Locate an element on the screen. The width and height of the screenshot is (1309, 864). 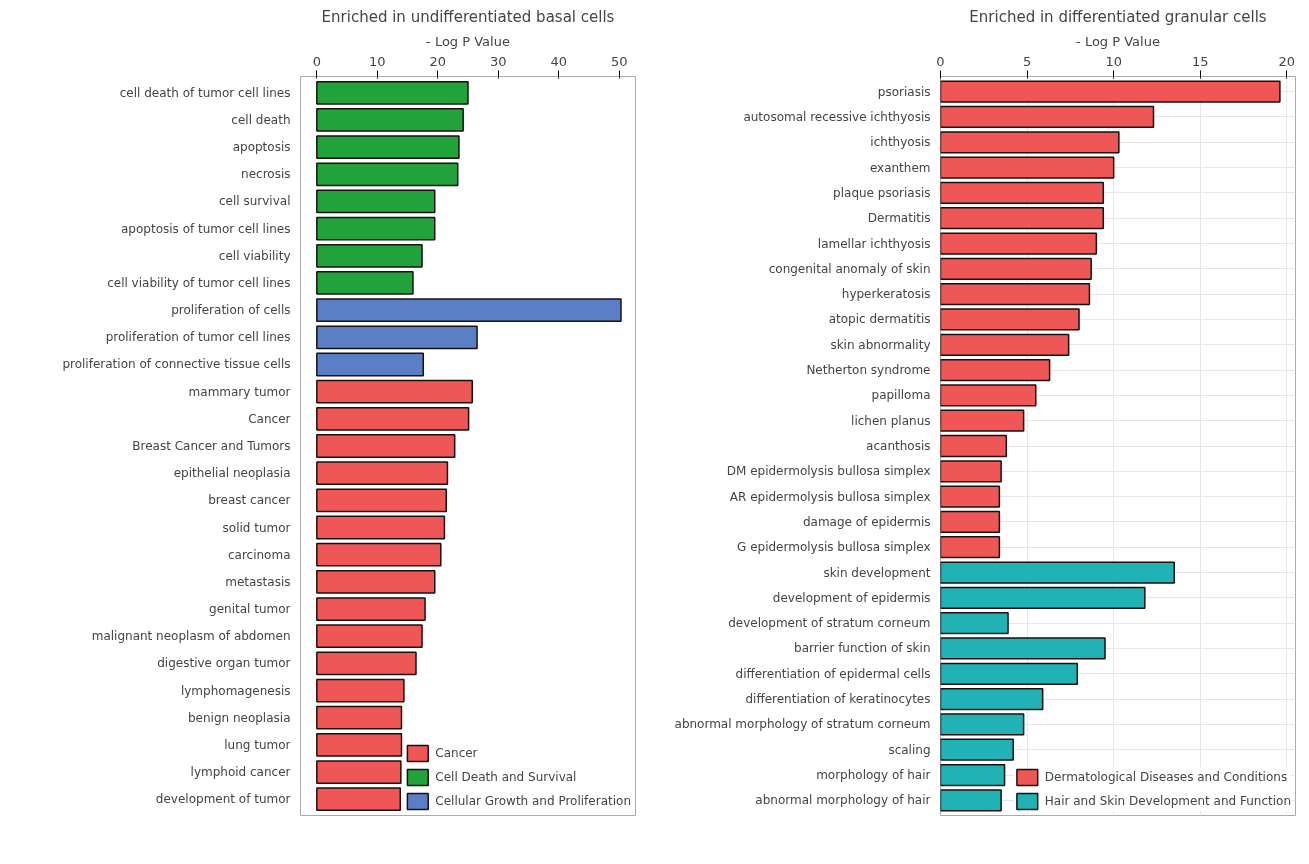
x-tick-label: 40 is located at coordinates (558, 61).